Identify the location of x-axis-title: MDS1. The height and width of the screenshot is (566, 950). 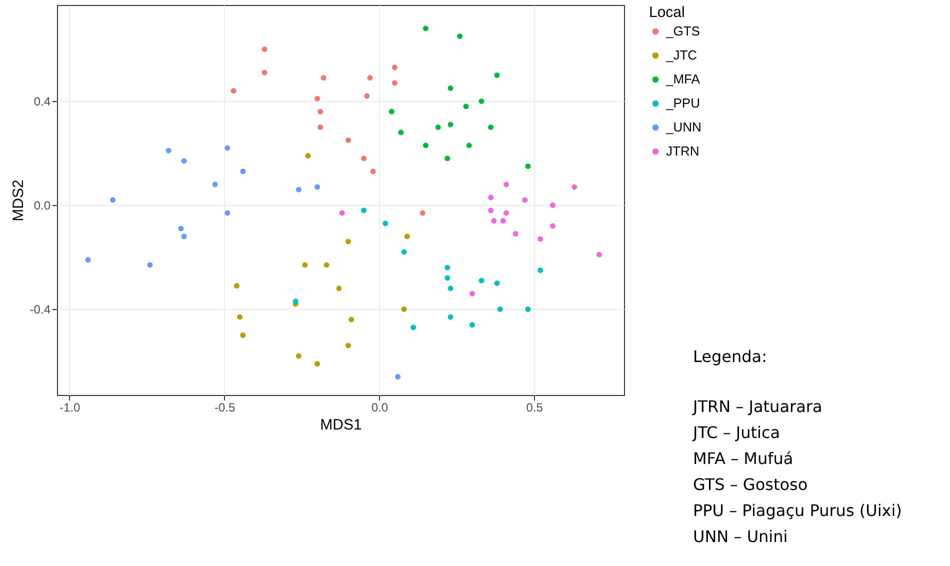
(341, 425).